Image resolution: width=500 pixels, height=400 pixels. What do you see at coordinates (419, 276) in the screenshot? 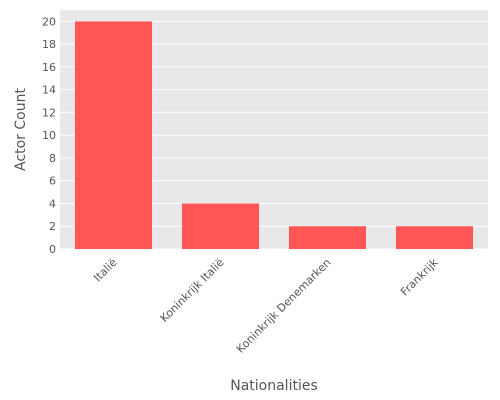
I see `x-tick-label: Frankrijk` at bounding box center [419, 276].